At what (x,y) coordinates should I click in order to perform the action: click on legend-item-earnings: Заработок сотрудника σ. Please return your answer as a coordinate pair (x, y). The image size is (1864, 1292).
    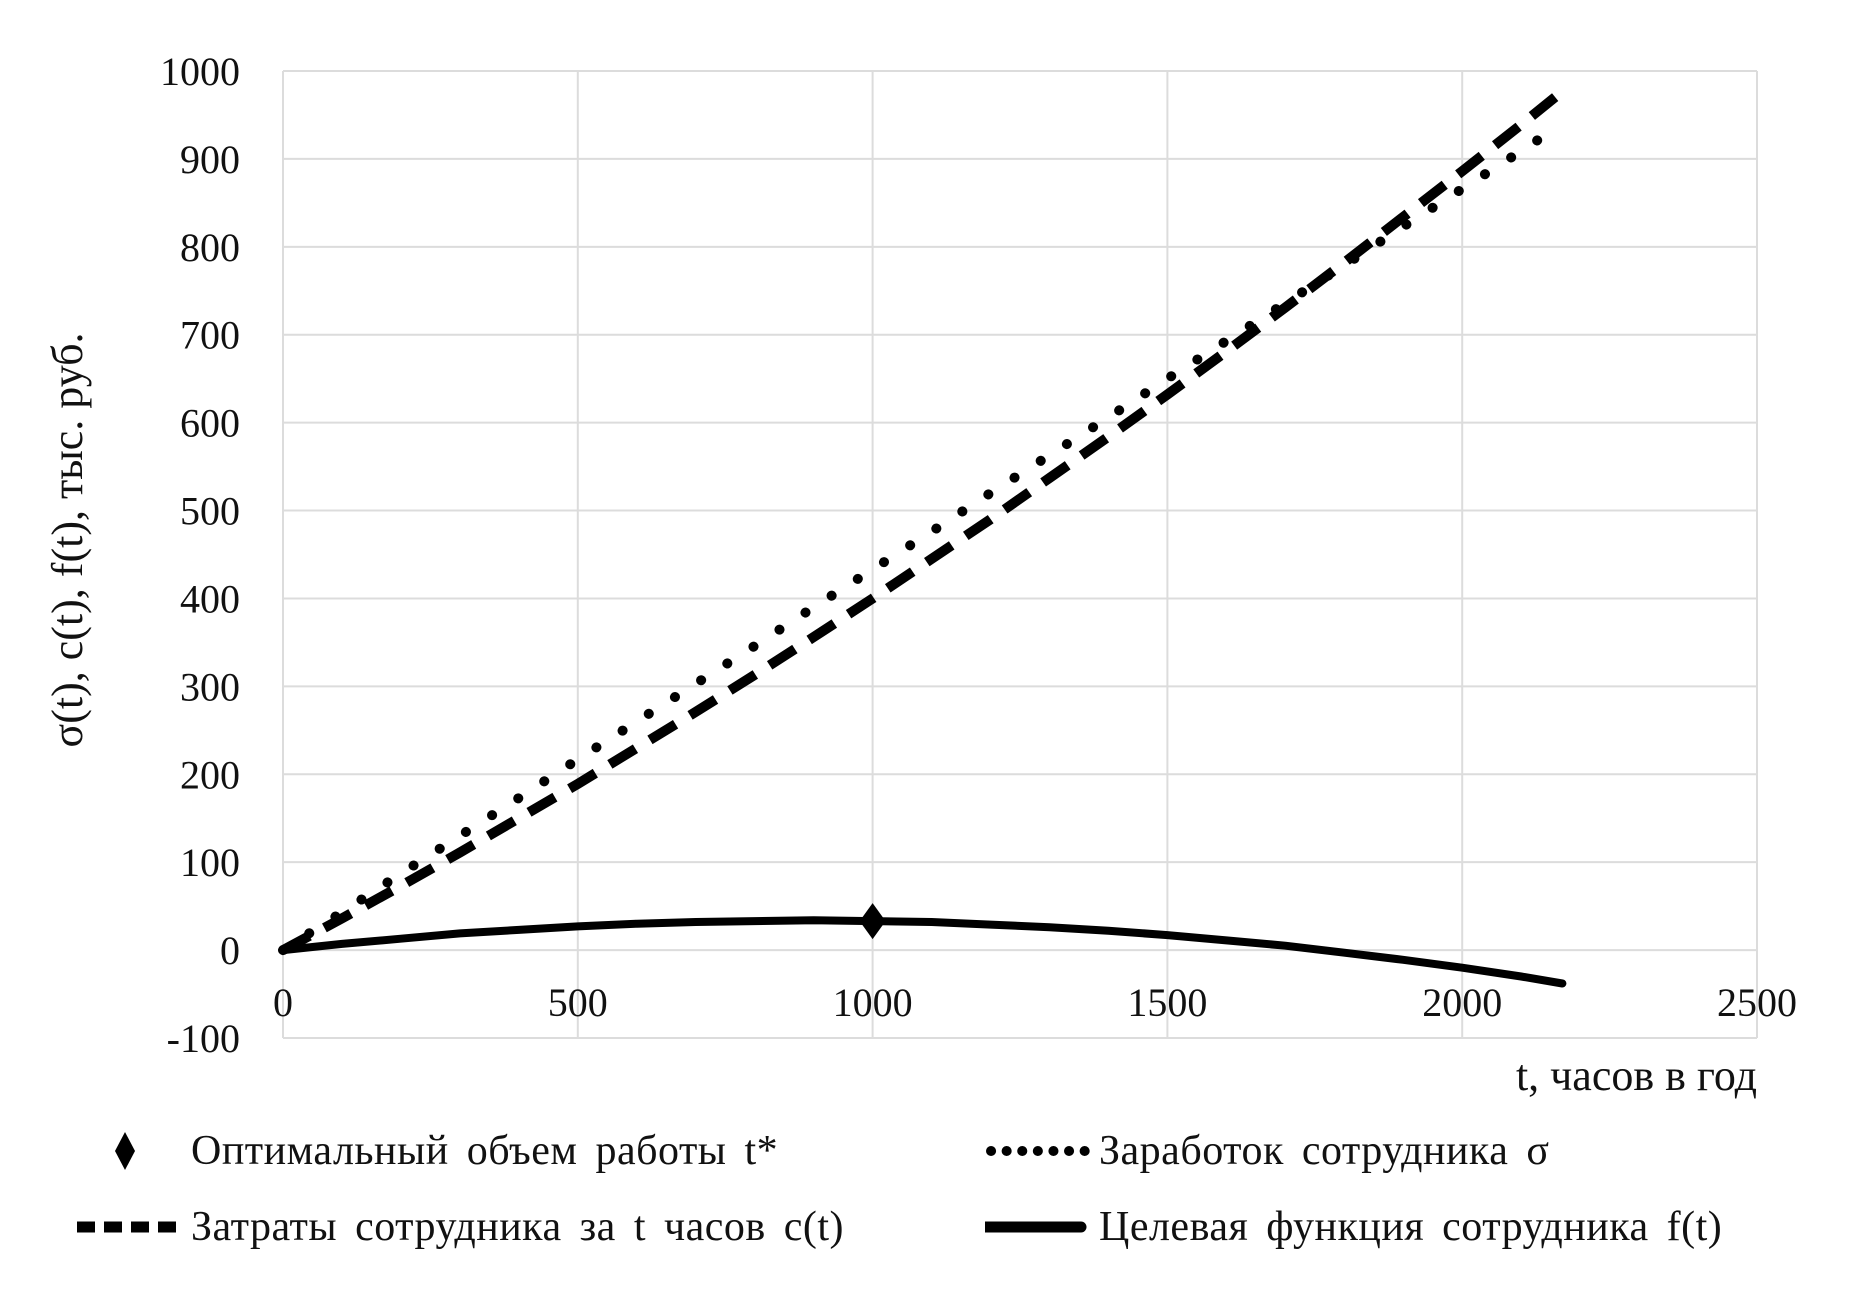
    Looking at the image, I should click on (1267, 1151).